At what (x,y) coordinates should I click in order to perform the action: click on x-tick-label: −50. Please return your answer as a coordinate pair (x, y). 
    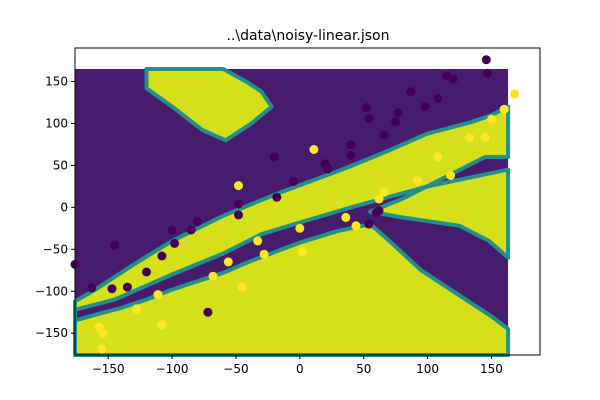
    Looking at the image, I should click on (235, 369).